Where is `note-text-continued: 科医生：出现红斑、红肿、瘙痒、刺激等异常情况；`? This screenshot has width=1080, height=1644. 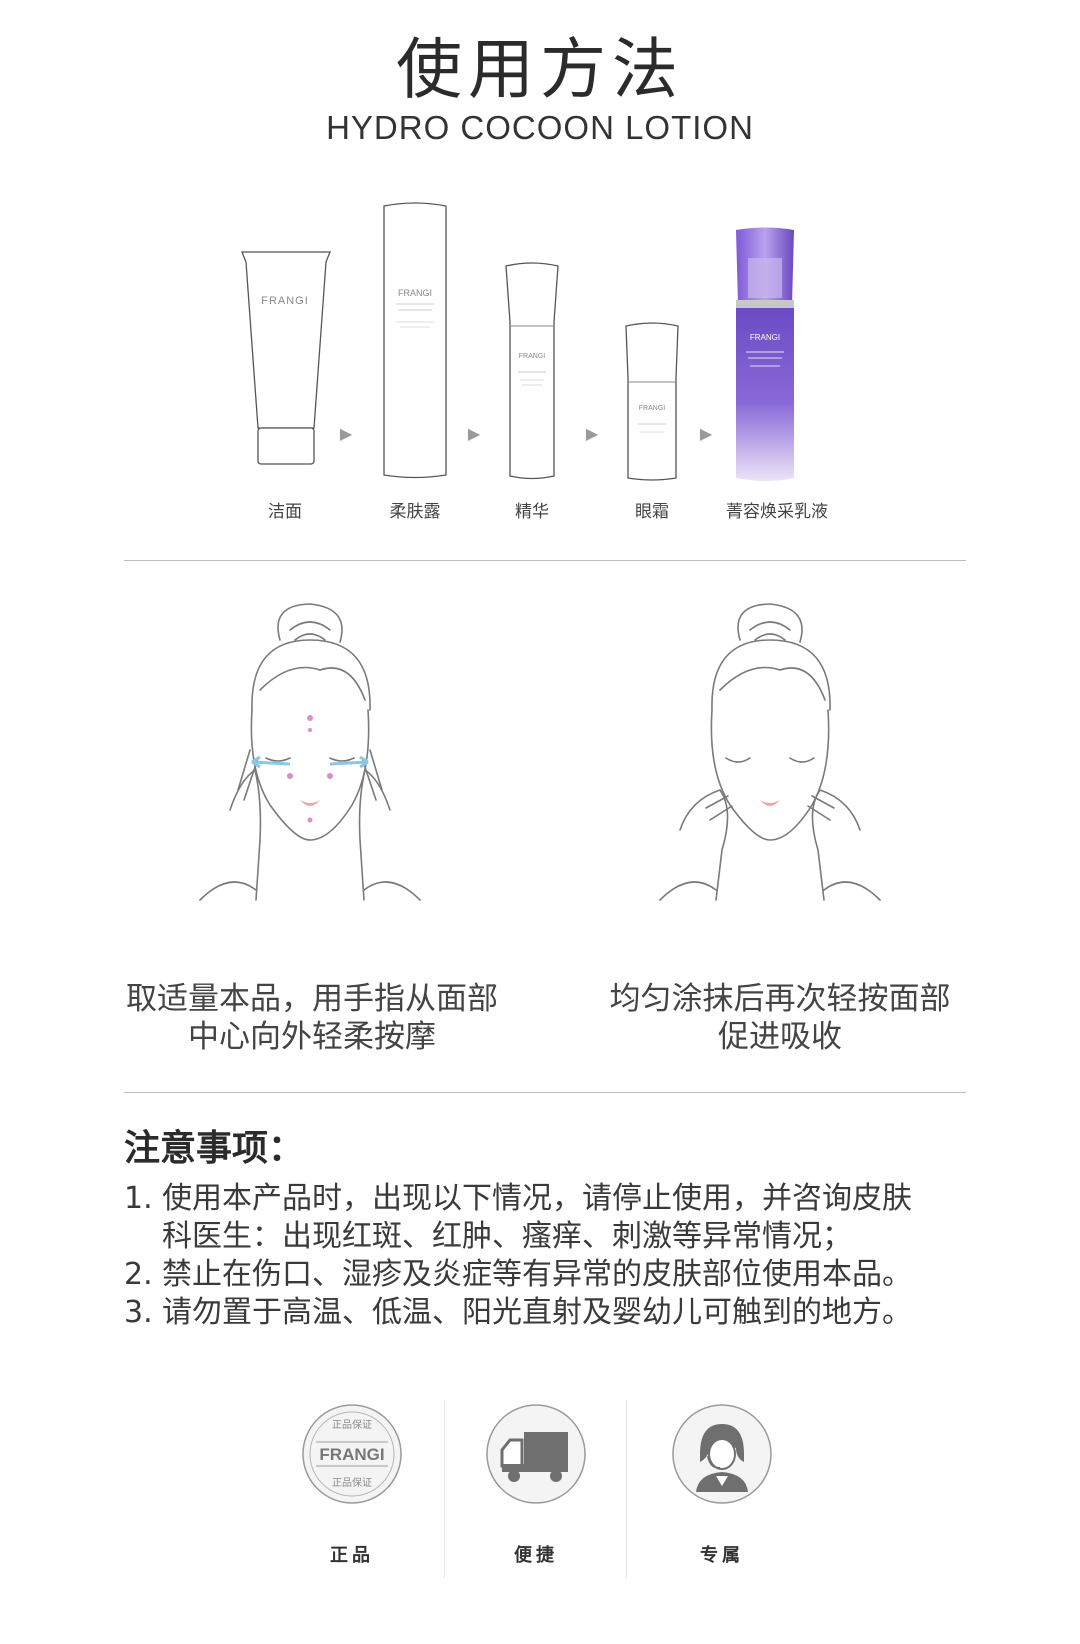
note-text-continued: 科医生：出现红斑、红肿、瘙痒、刺激等异常情况； is located at coordinates (507, 1236).